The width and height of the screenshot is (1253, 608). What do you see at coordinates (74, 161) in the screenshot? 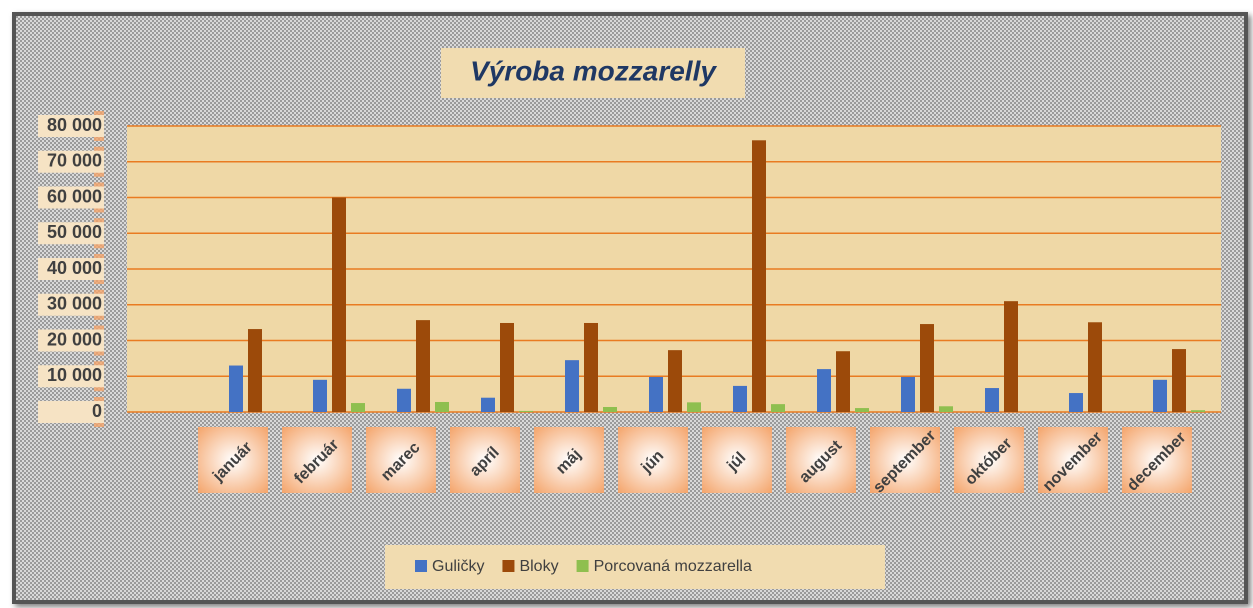
I see `y-tick-label: 70 000` at bounding box center [74, 161].